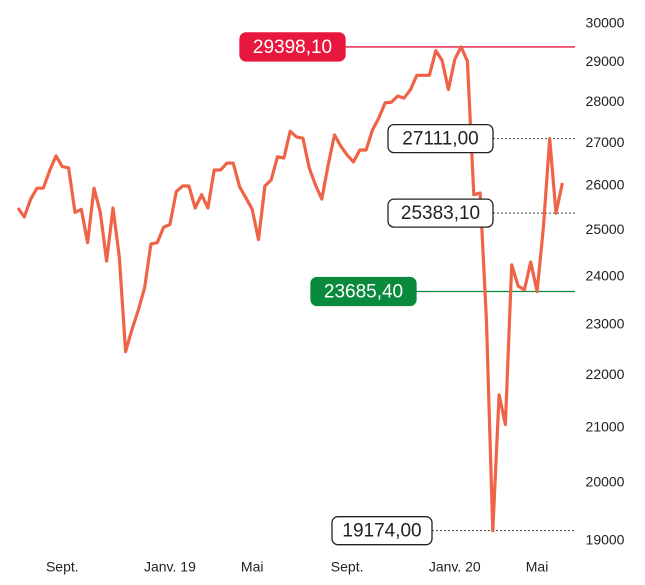 The height and width of the screenshot is (585, 645). What do you see at coordinates (605, 426) in the screenshot?
I see `y-tick-label: 21000` at bounding box center [605, 426].